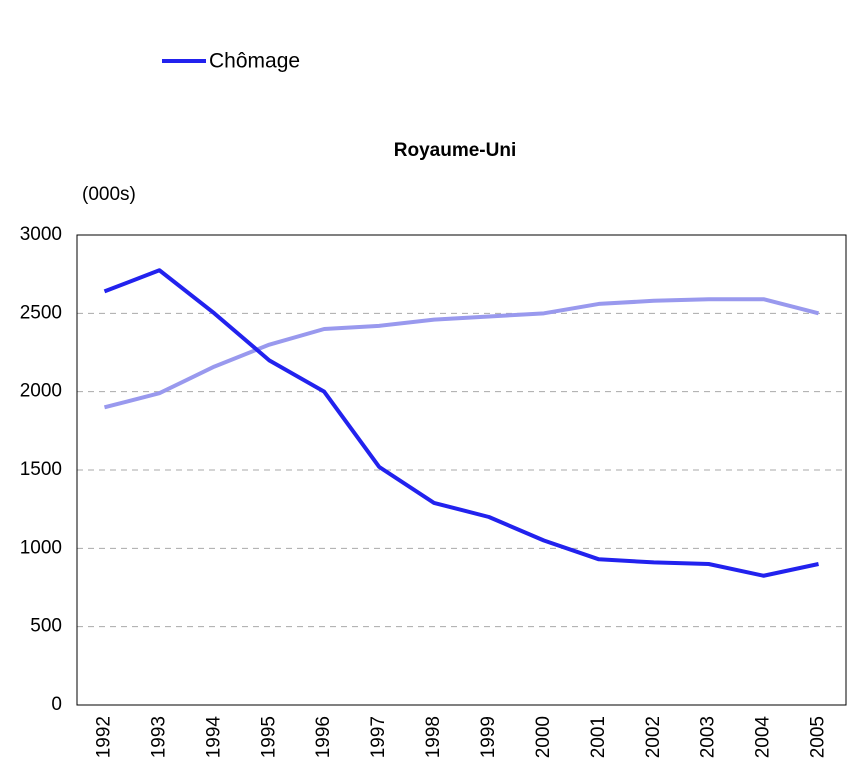  What do you see at coordinates (543, 737) in the screenshot?
I see `x-tick-label: 2000` at bounding box center [543, 737].